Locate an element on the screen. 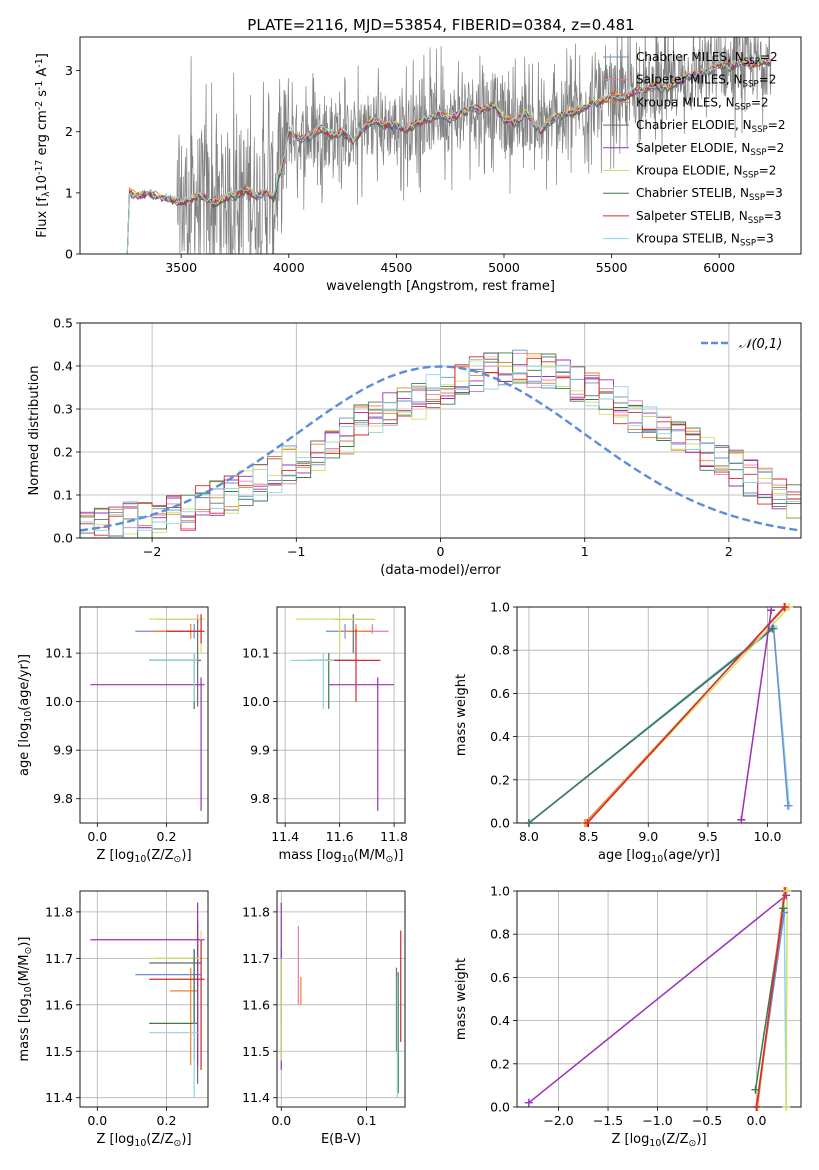 Image resolution: width=819 pixels, height=1170 pixels. normal-curve is located at coordinates (440, 448).